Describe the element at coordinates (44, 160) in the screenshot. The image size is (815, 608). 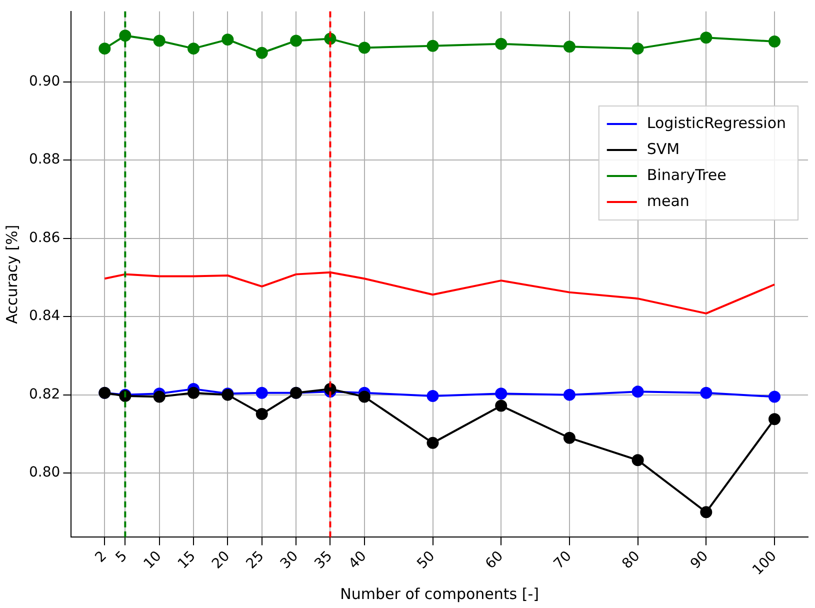
I see `y-tick-label: 0.88` at that location.